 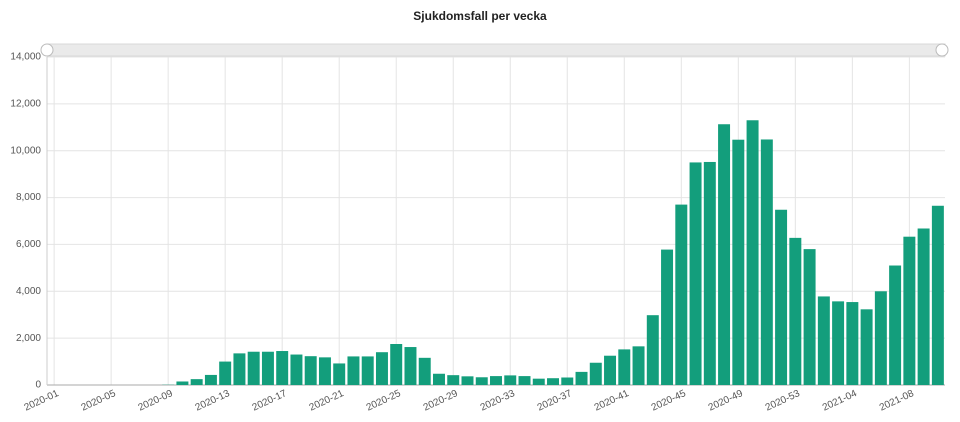 I want to click on x-tick-label: 2020-41, so click(x=612, y=401).